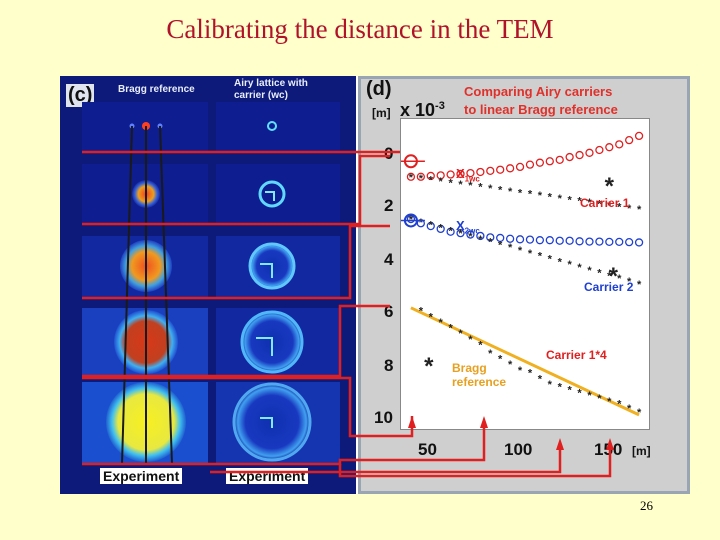 The height and width of the screenshot is (540, 720). Describe the element at coordinates (389, 311) in the screenshot. I see `y-tick-label: 6` at that location.